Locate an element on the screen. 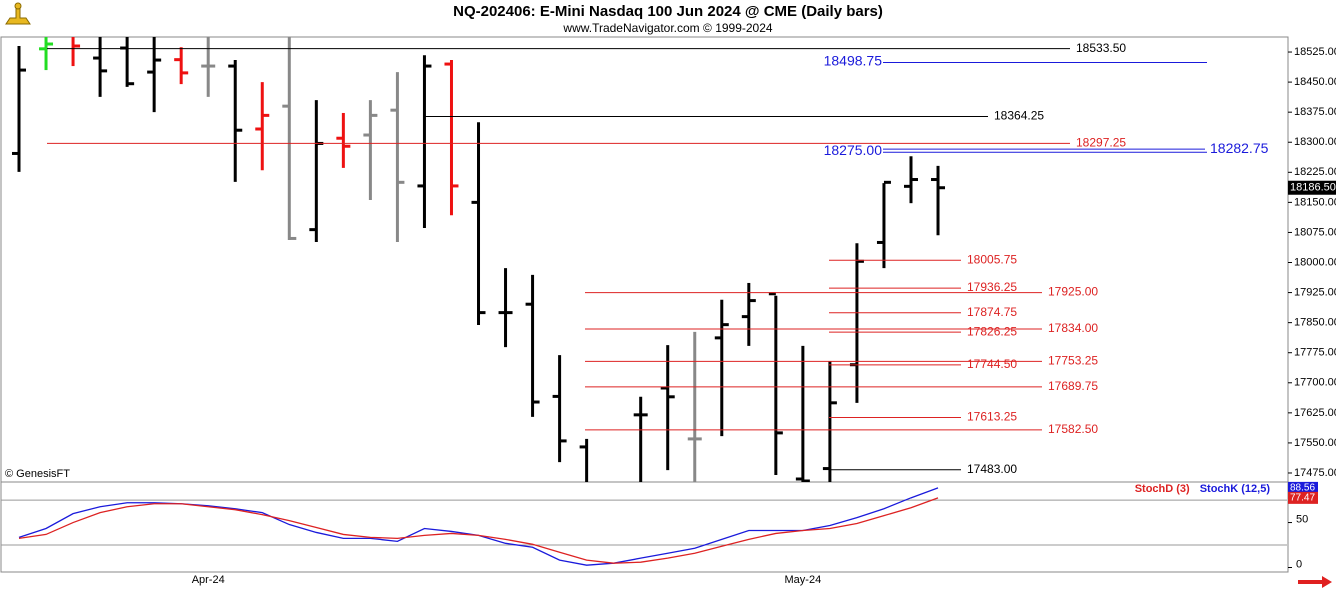 The height and width of the screenshot is (591, 1336). level-label: 18533.50 is located at coordinates (1101, 48).